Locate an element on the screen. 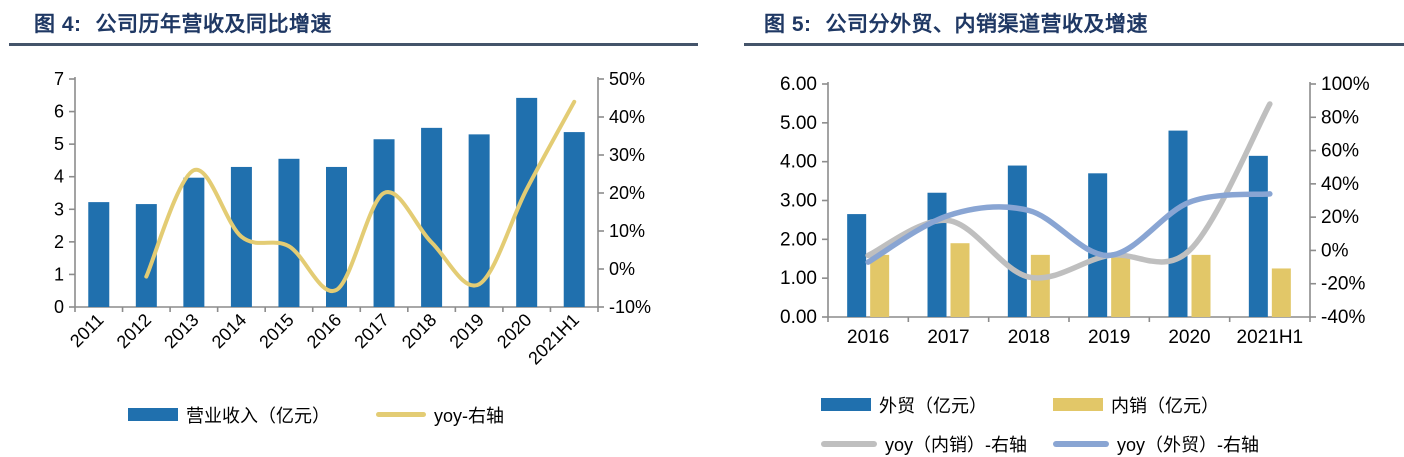 This screenshot has width=1404, height=457. figure-4-title-rule is located at coordinates (353, 44).